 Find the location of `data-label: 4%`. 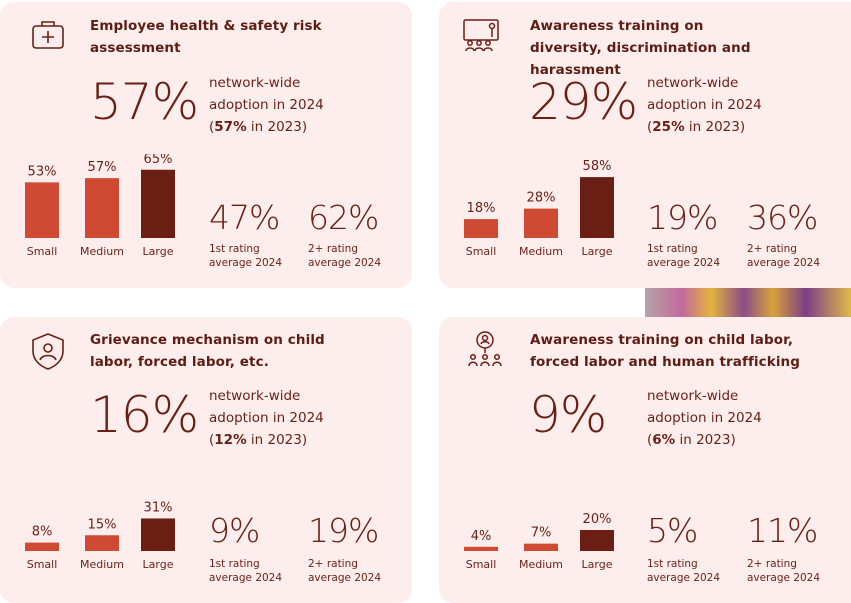

data-label: 4% is located at coordinates (481, 536).